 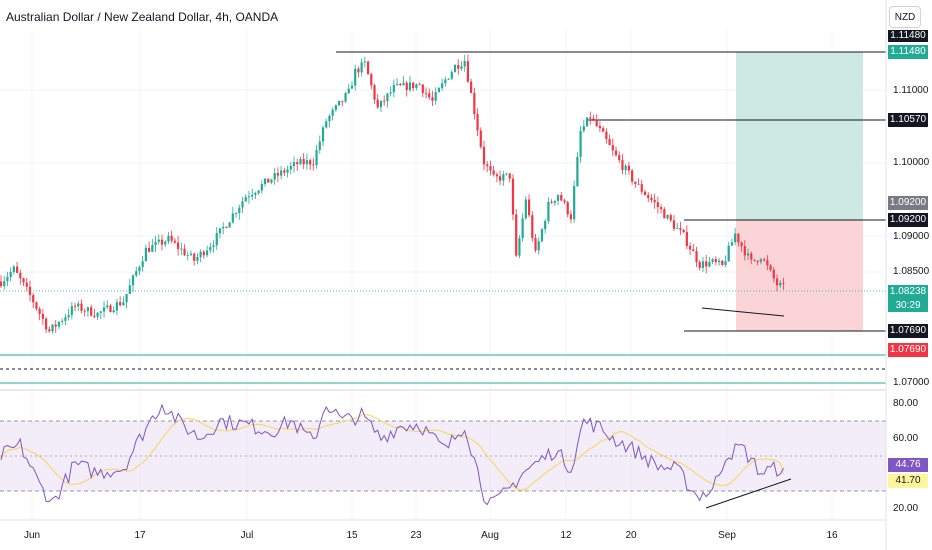 I want to click on price-tick: 1.10000, so click(x=911, y=162).